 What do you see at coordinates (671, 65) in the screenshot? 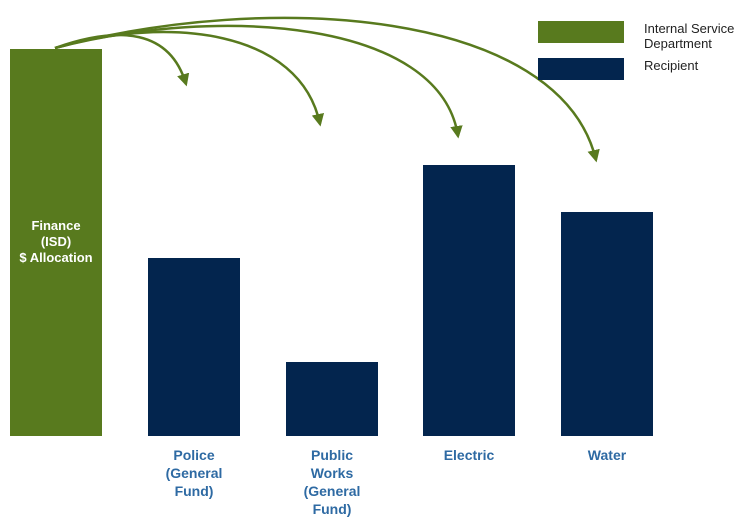
I see `legend-label-recipient: Recipient` at bounding box center [671, 65].